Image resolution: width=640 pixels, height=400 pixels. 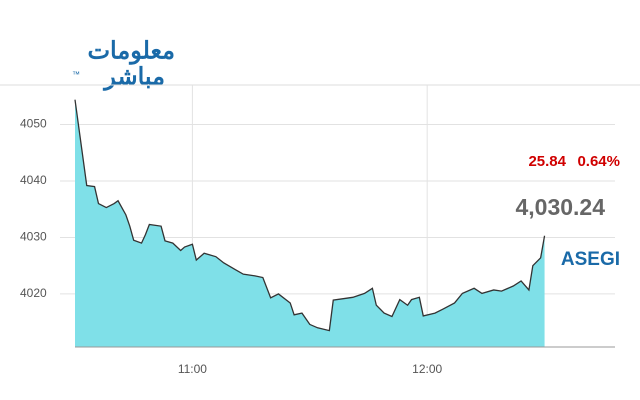 I want to click on logo-line2: مباشر, so click(x=133, y=77).